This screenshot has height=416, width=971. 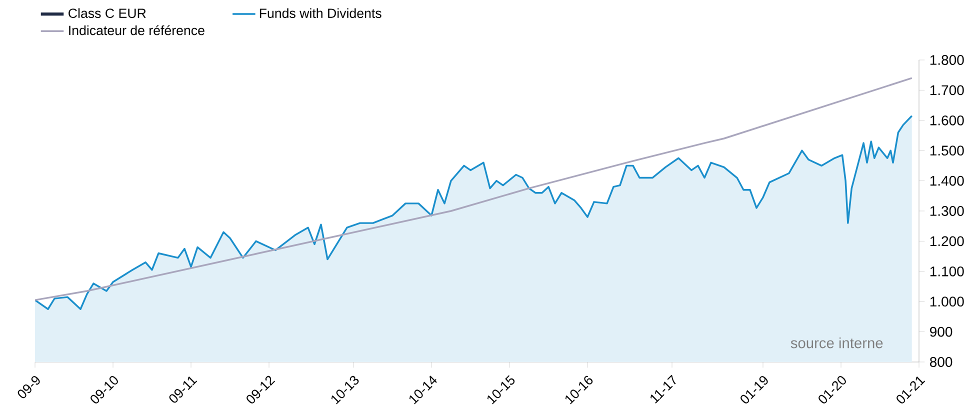 I want to click on legend-label: Funds with Dividents, so click(x=321, y=13).